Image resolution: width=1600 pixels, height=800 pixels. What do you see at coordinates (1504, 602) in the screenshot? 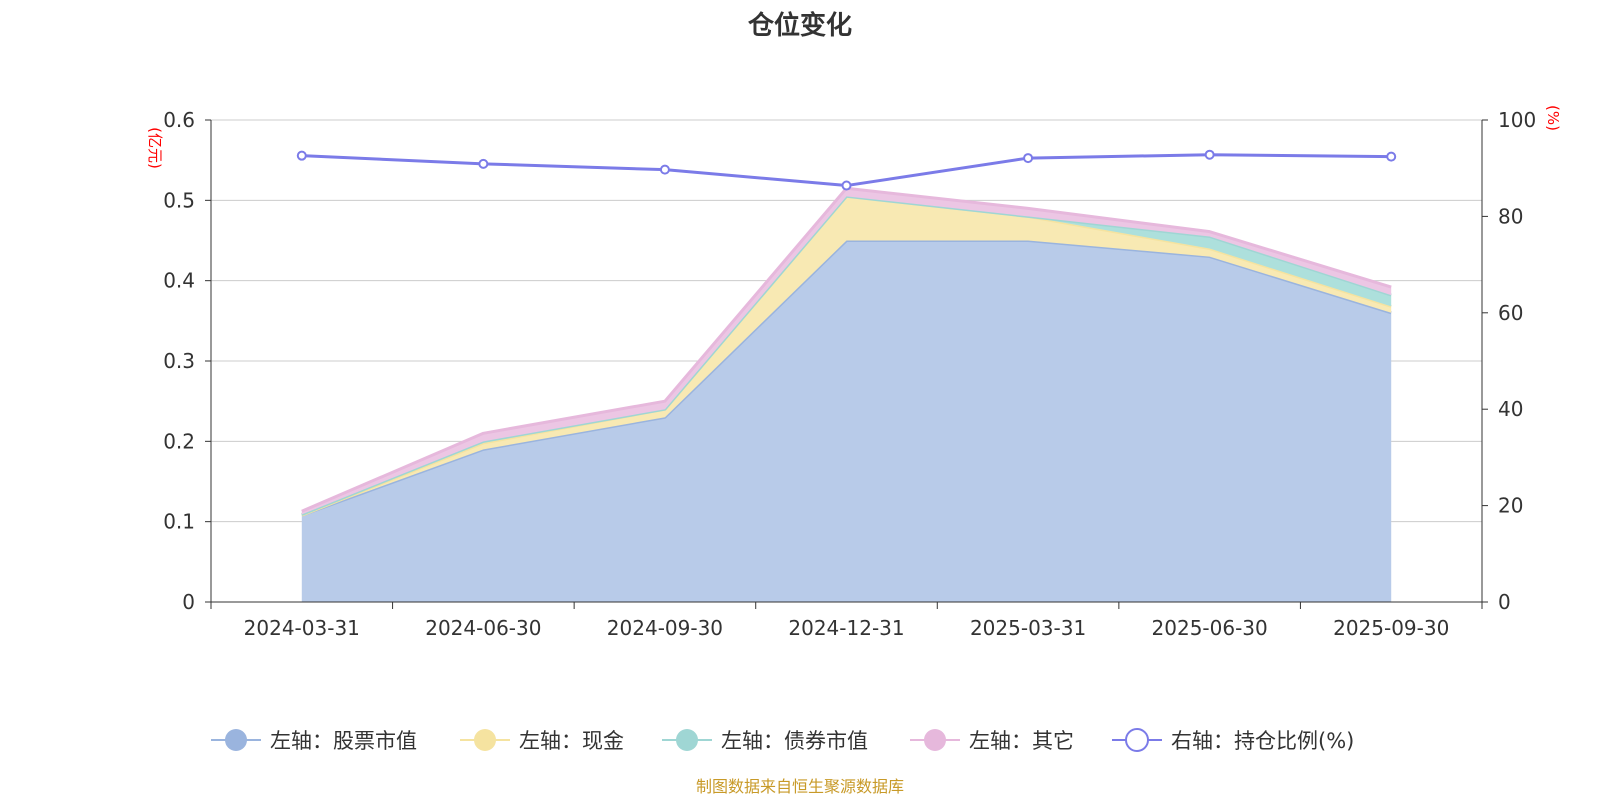
I see `right-axis-tick-label: 0` at bounding box center [1504, 602].